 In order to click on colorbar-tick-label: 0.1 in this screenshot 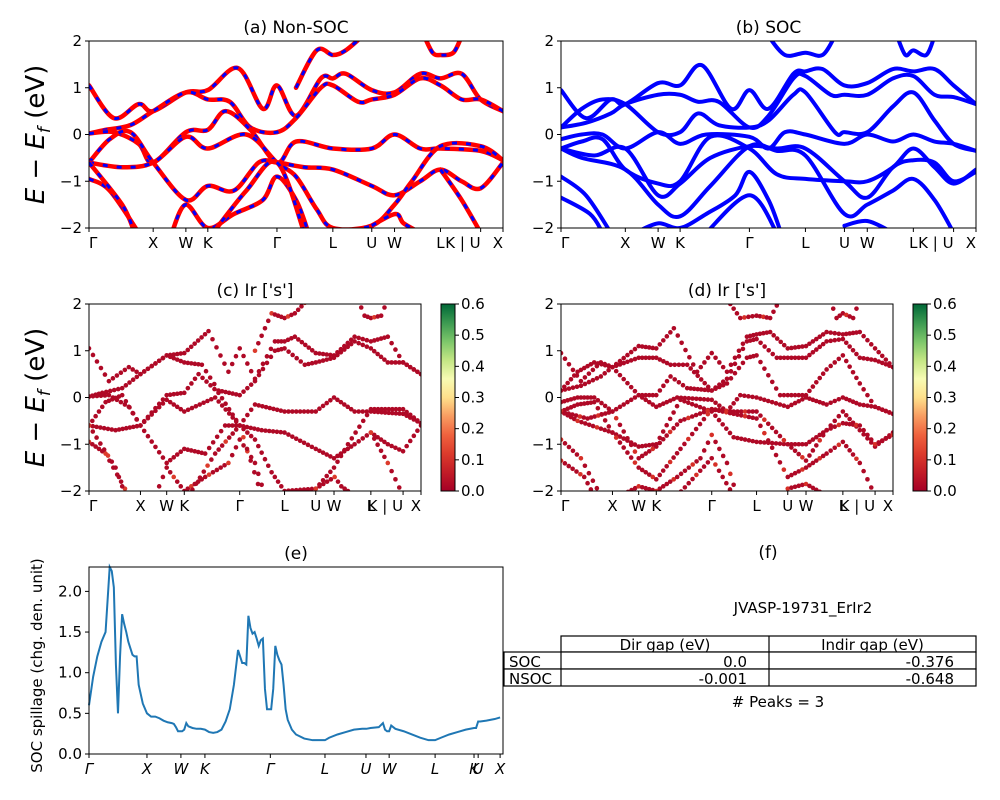, I will do `click(945, 460)`.